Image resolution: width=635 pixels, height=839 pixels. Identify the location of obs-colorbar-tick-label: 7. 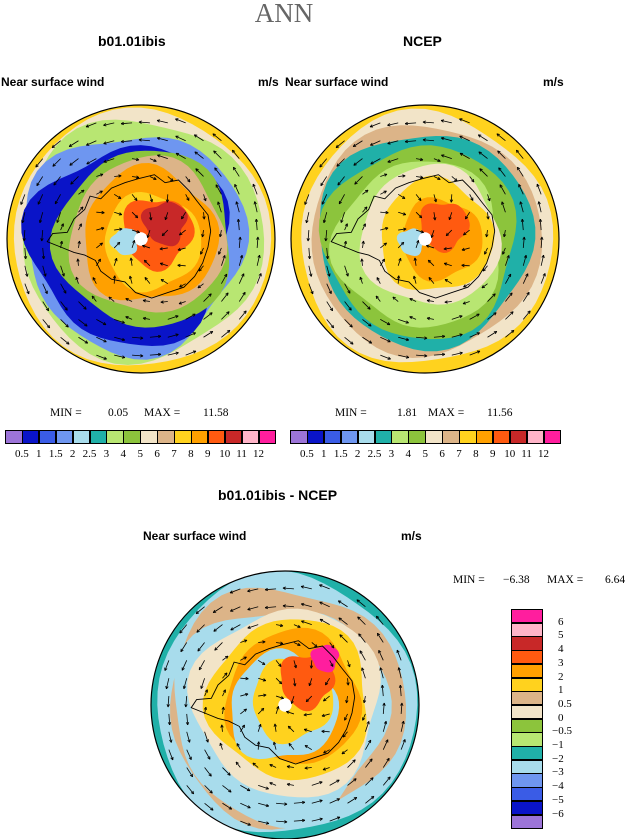
(459, 454).